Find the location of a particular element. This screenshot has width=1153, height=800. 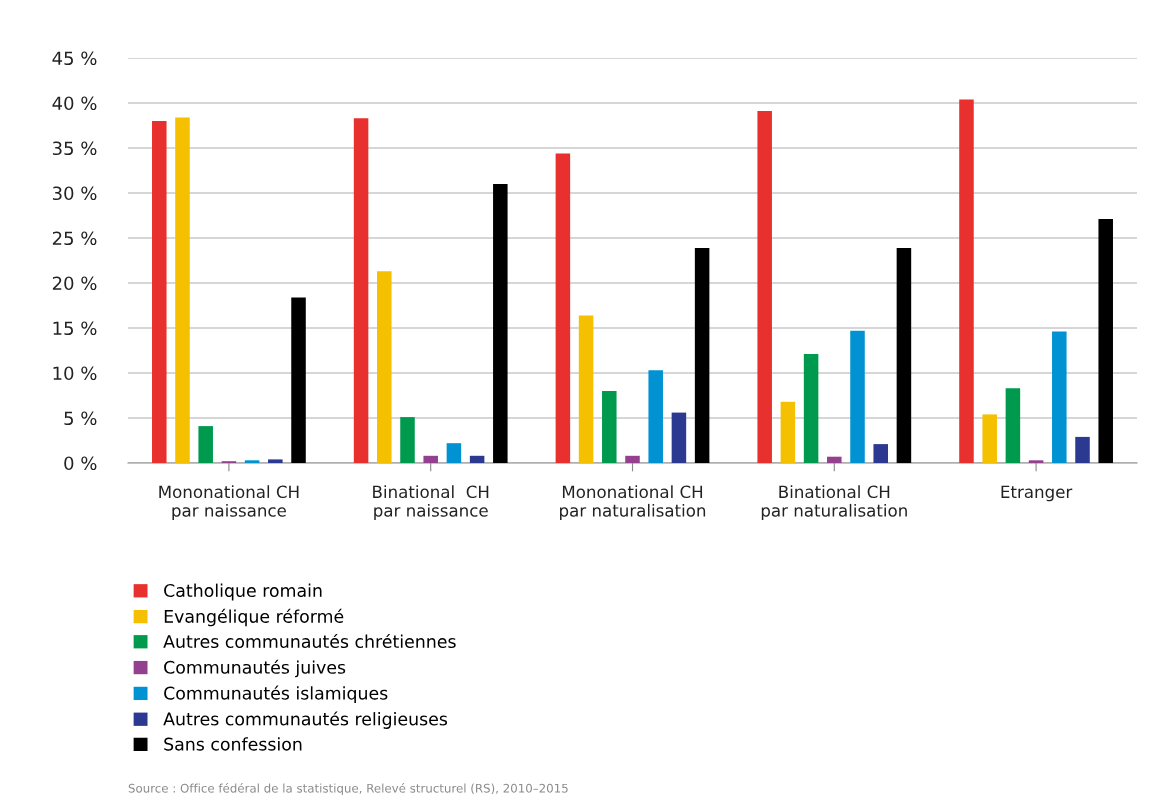

legend-label: Evangélique réformé is located at coordinates (254, 617).